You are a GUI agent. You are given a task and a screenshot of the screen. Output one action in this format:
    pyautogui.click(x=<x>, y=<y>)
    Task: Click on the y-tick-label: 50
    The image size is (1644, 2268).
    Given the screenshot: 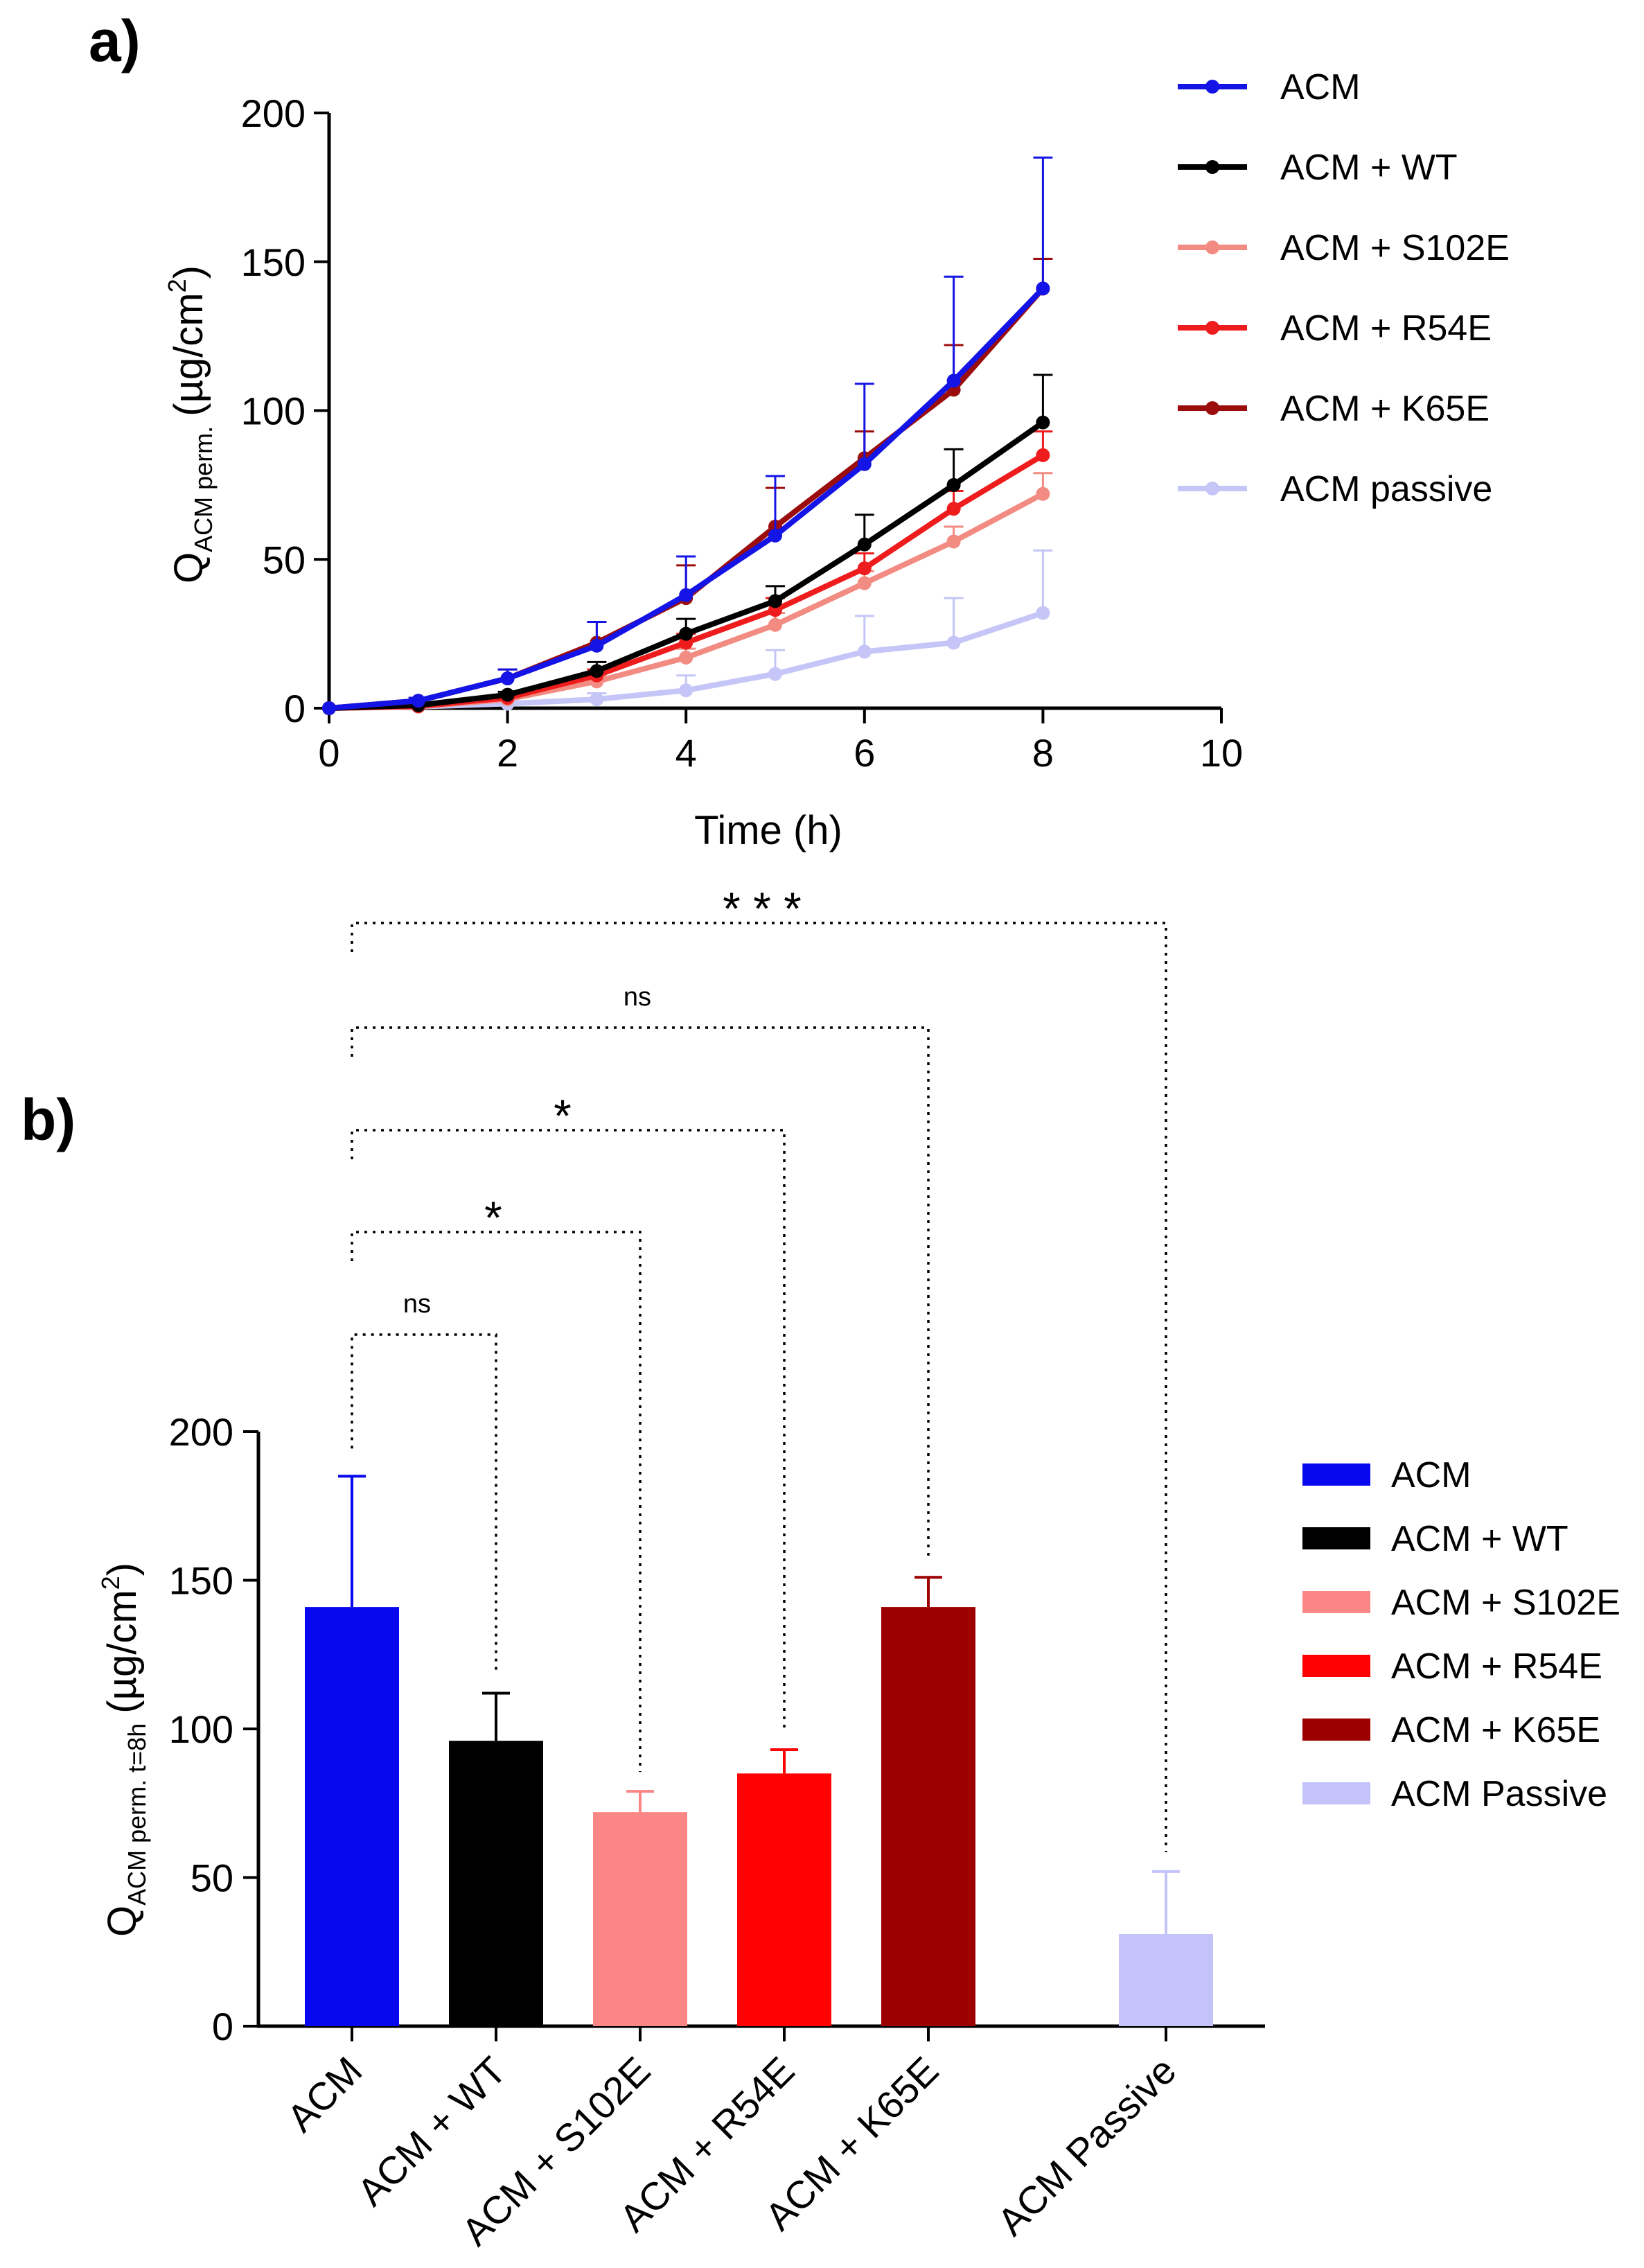 What is the action you would take?
    pyautogui.click(x=212, y=1878)
    